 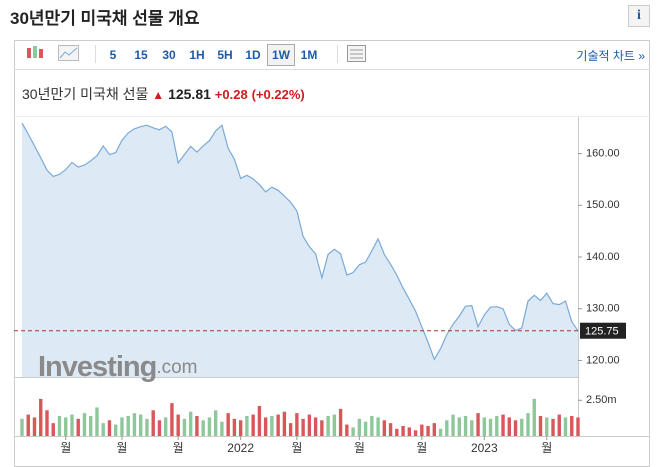 What do you see at coordinates (113, 55) in the screenshot?
I see `interval-button: 5` at bounding box center [113, 55].